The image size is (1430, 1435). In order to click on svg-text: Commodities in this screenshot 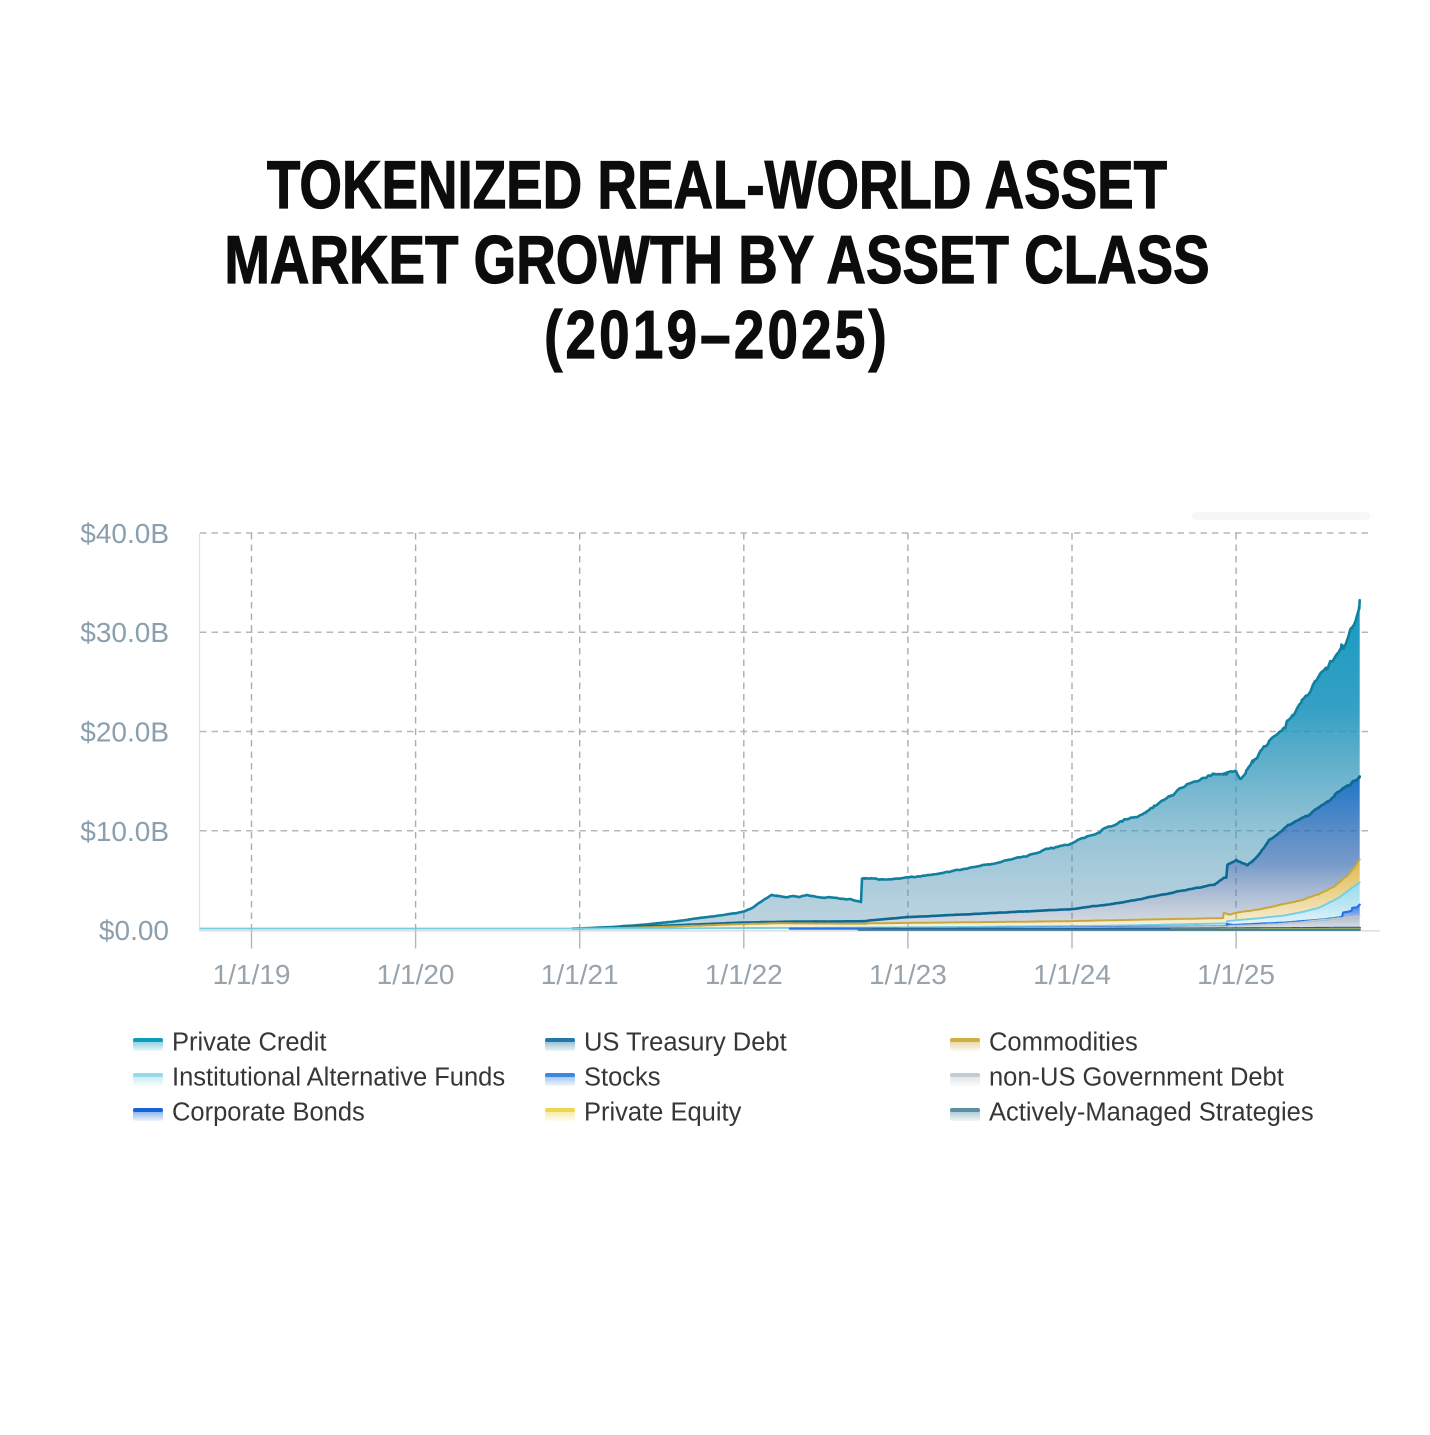, I will do `click(1063, 1043)`.